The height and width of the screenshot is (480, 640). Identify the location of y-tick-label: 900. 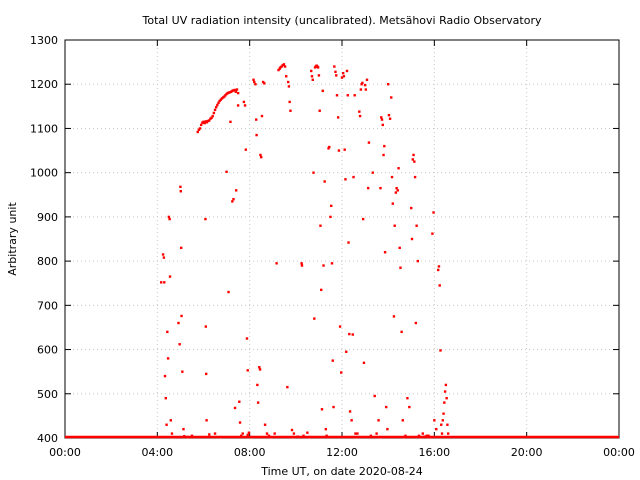
(47, 217).